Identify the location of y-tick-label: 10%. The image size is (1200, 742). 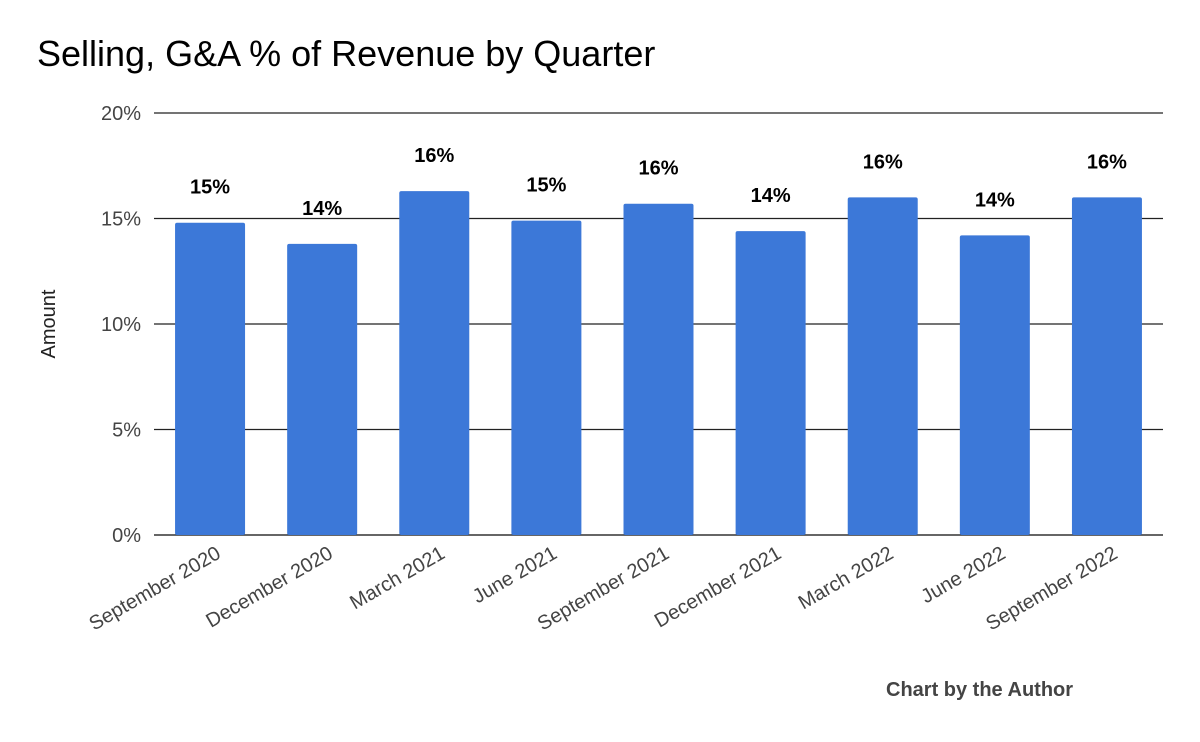
(121, 325).